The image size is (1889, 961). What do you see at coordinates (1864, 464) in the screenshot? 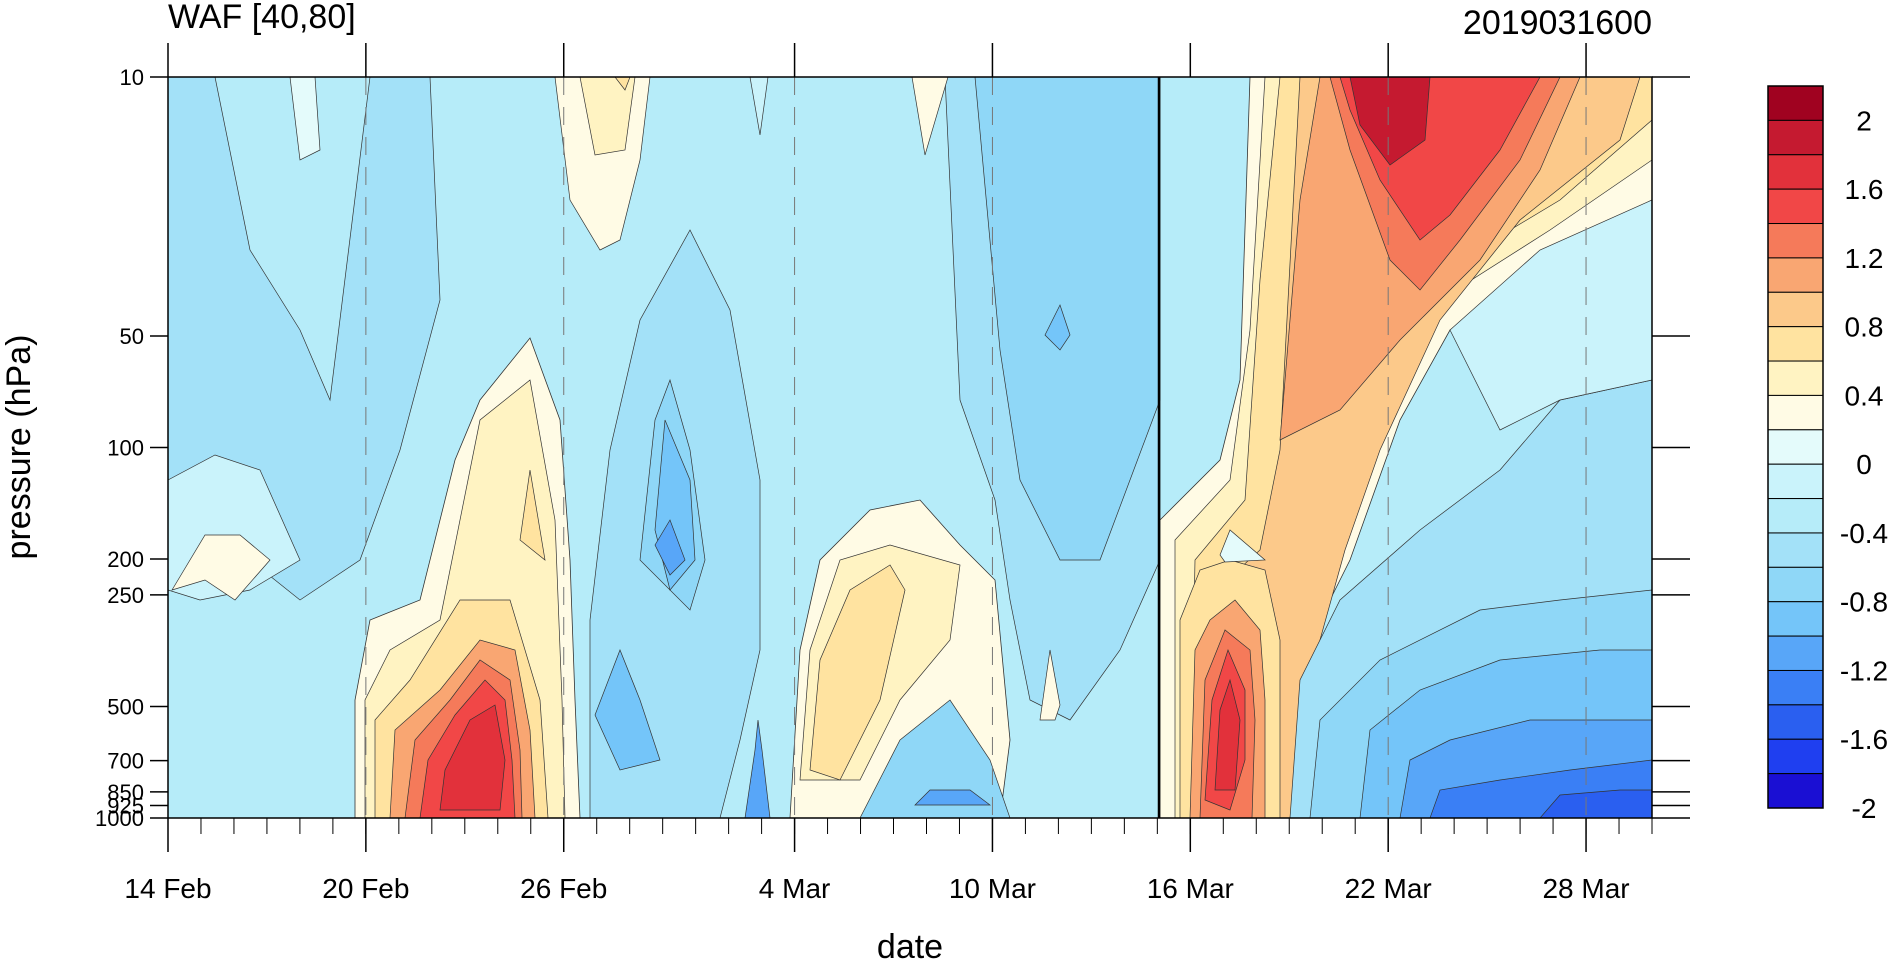
I see `colorbar-label: 0` at bounding box center [1864, 464].